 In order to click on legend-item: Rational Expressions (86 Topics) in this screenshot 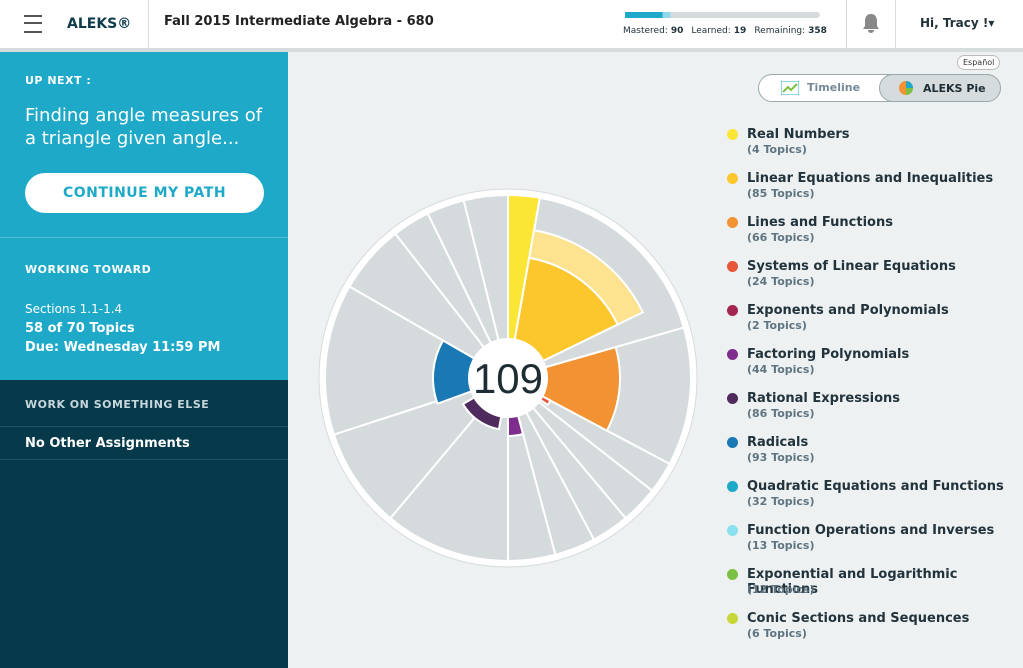, I will do `click(869, 410)`.